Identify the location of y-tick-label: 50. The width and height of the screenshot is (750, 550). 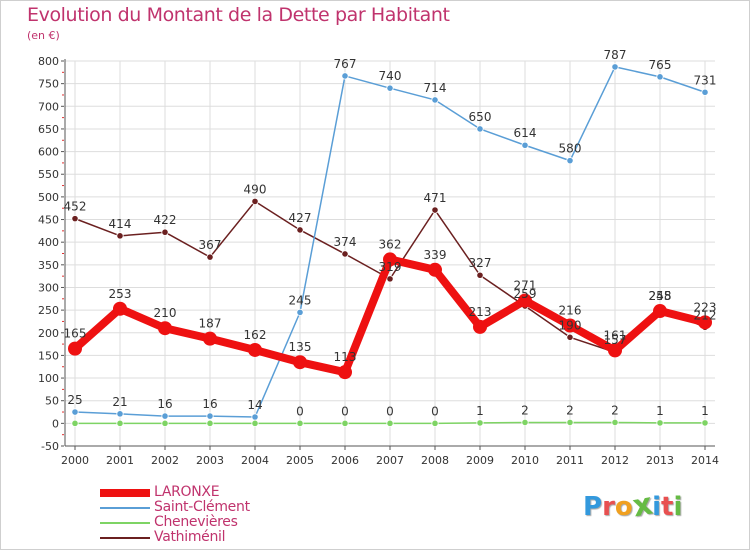
(52, 401).